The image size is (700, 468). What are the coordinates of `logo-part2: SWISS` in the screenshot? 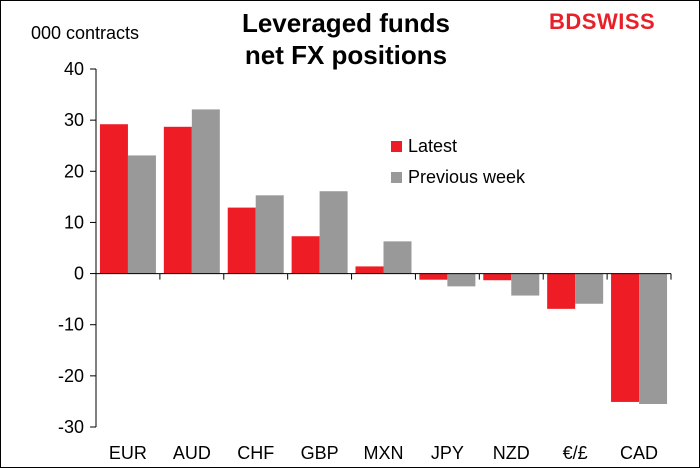 It's located at (618, 21).